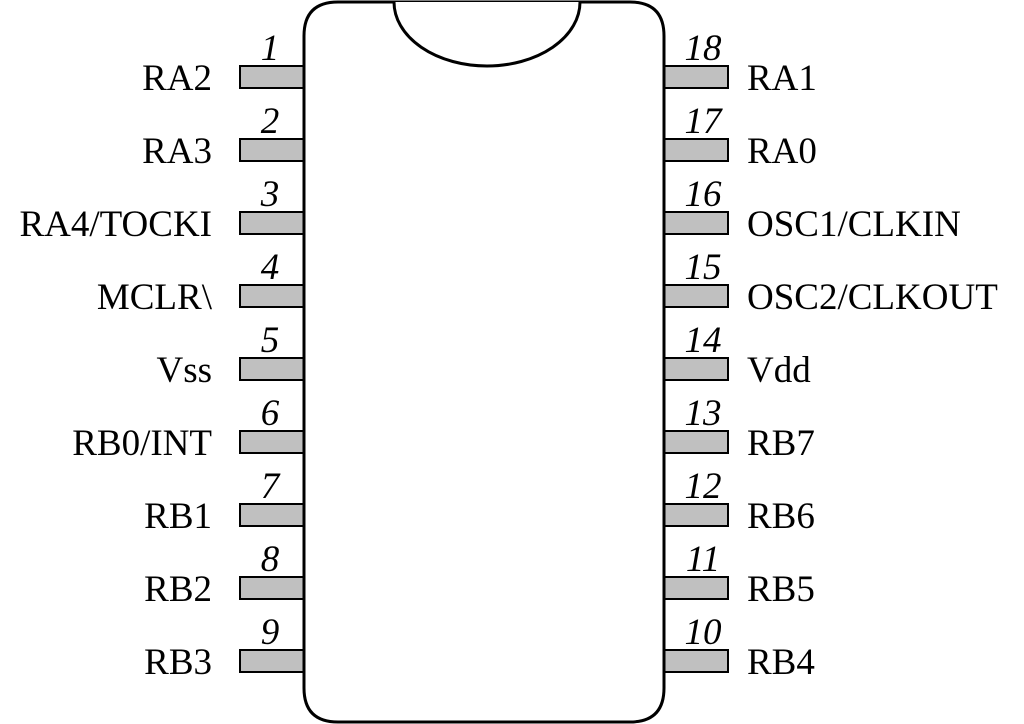 The height and width of the screenshot is (724, 1024). I want to click on pin-number: 11, so click(703, 559).